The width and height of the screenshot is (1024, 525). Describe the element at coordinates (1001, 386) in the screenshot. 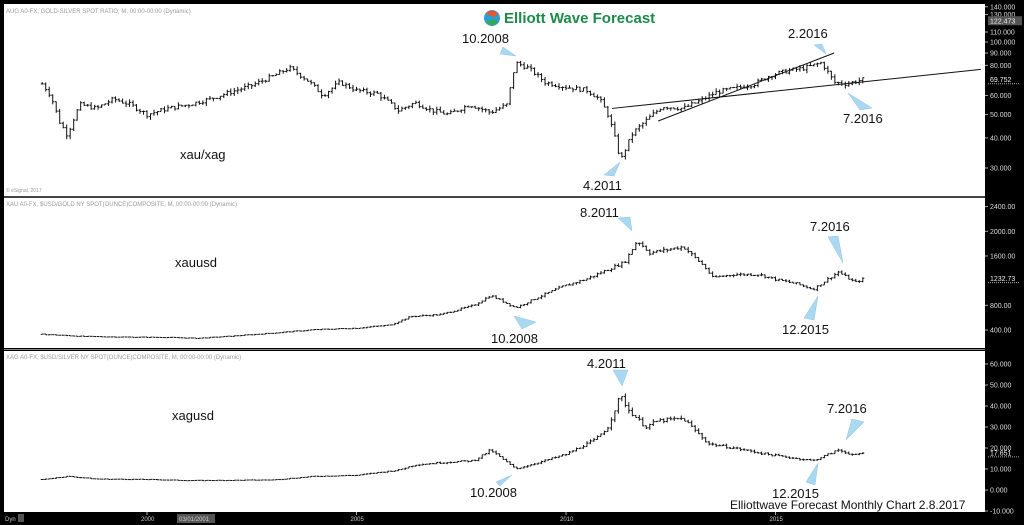

I see `y-tick-label: 50.000` at that location.